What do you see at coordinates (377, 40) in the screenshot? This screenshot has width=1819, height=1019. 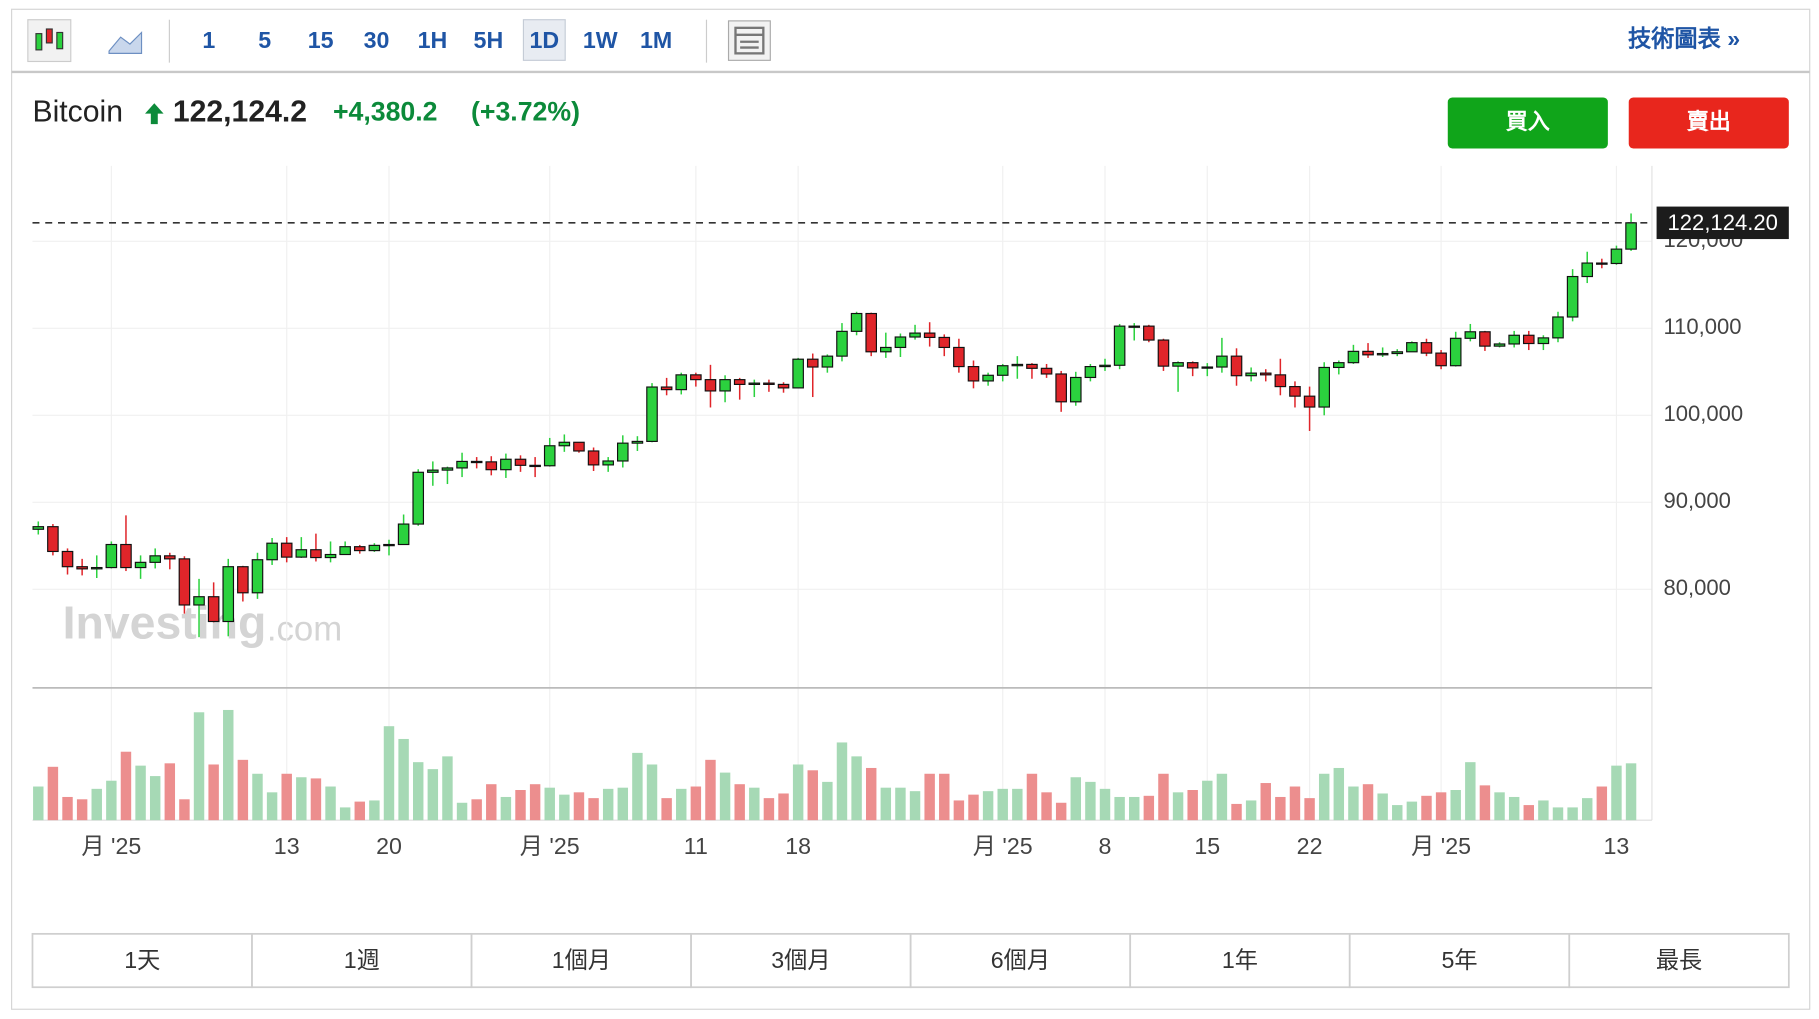 I see `interval-button: 30` at bounding box center [377, 40].